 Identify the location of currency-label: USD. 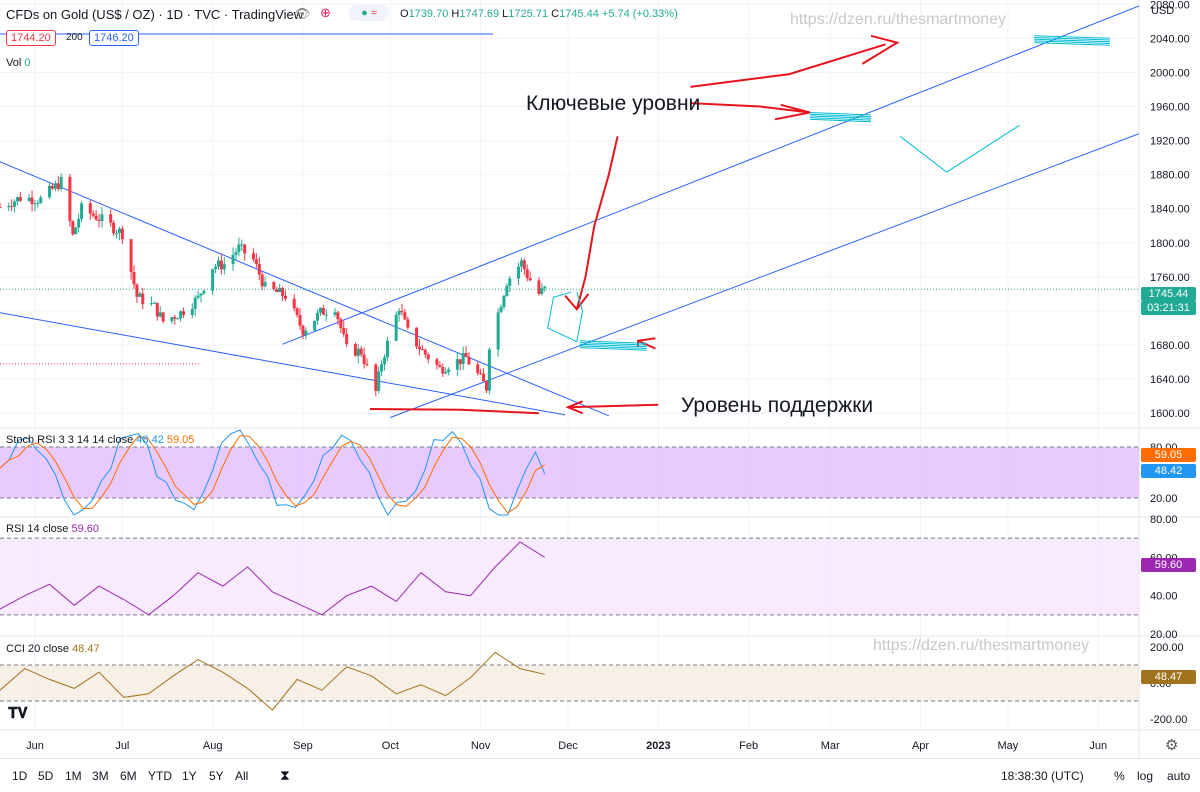
(1163, 11).